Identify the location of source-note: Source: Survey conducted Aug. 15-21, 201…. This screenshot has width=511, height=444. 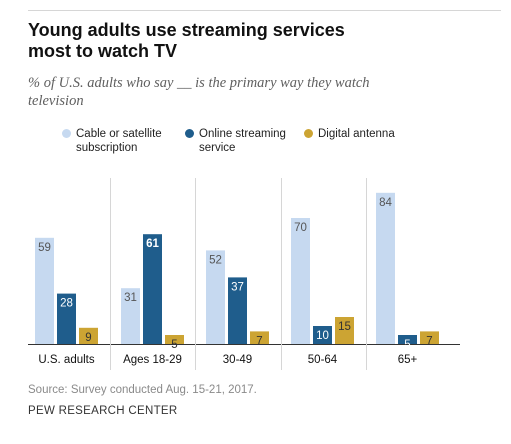
(142, 390).